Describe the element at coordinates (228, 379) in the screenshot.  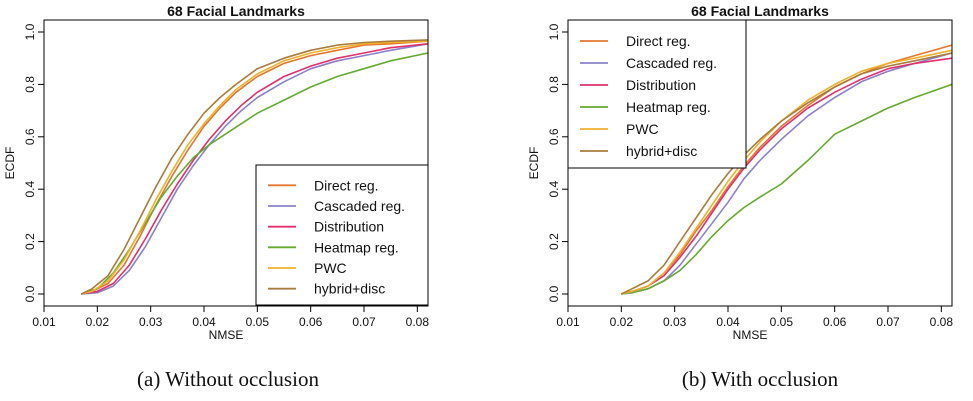
I see `caption-left: (a) Without occlusion` at that location.